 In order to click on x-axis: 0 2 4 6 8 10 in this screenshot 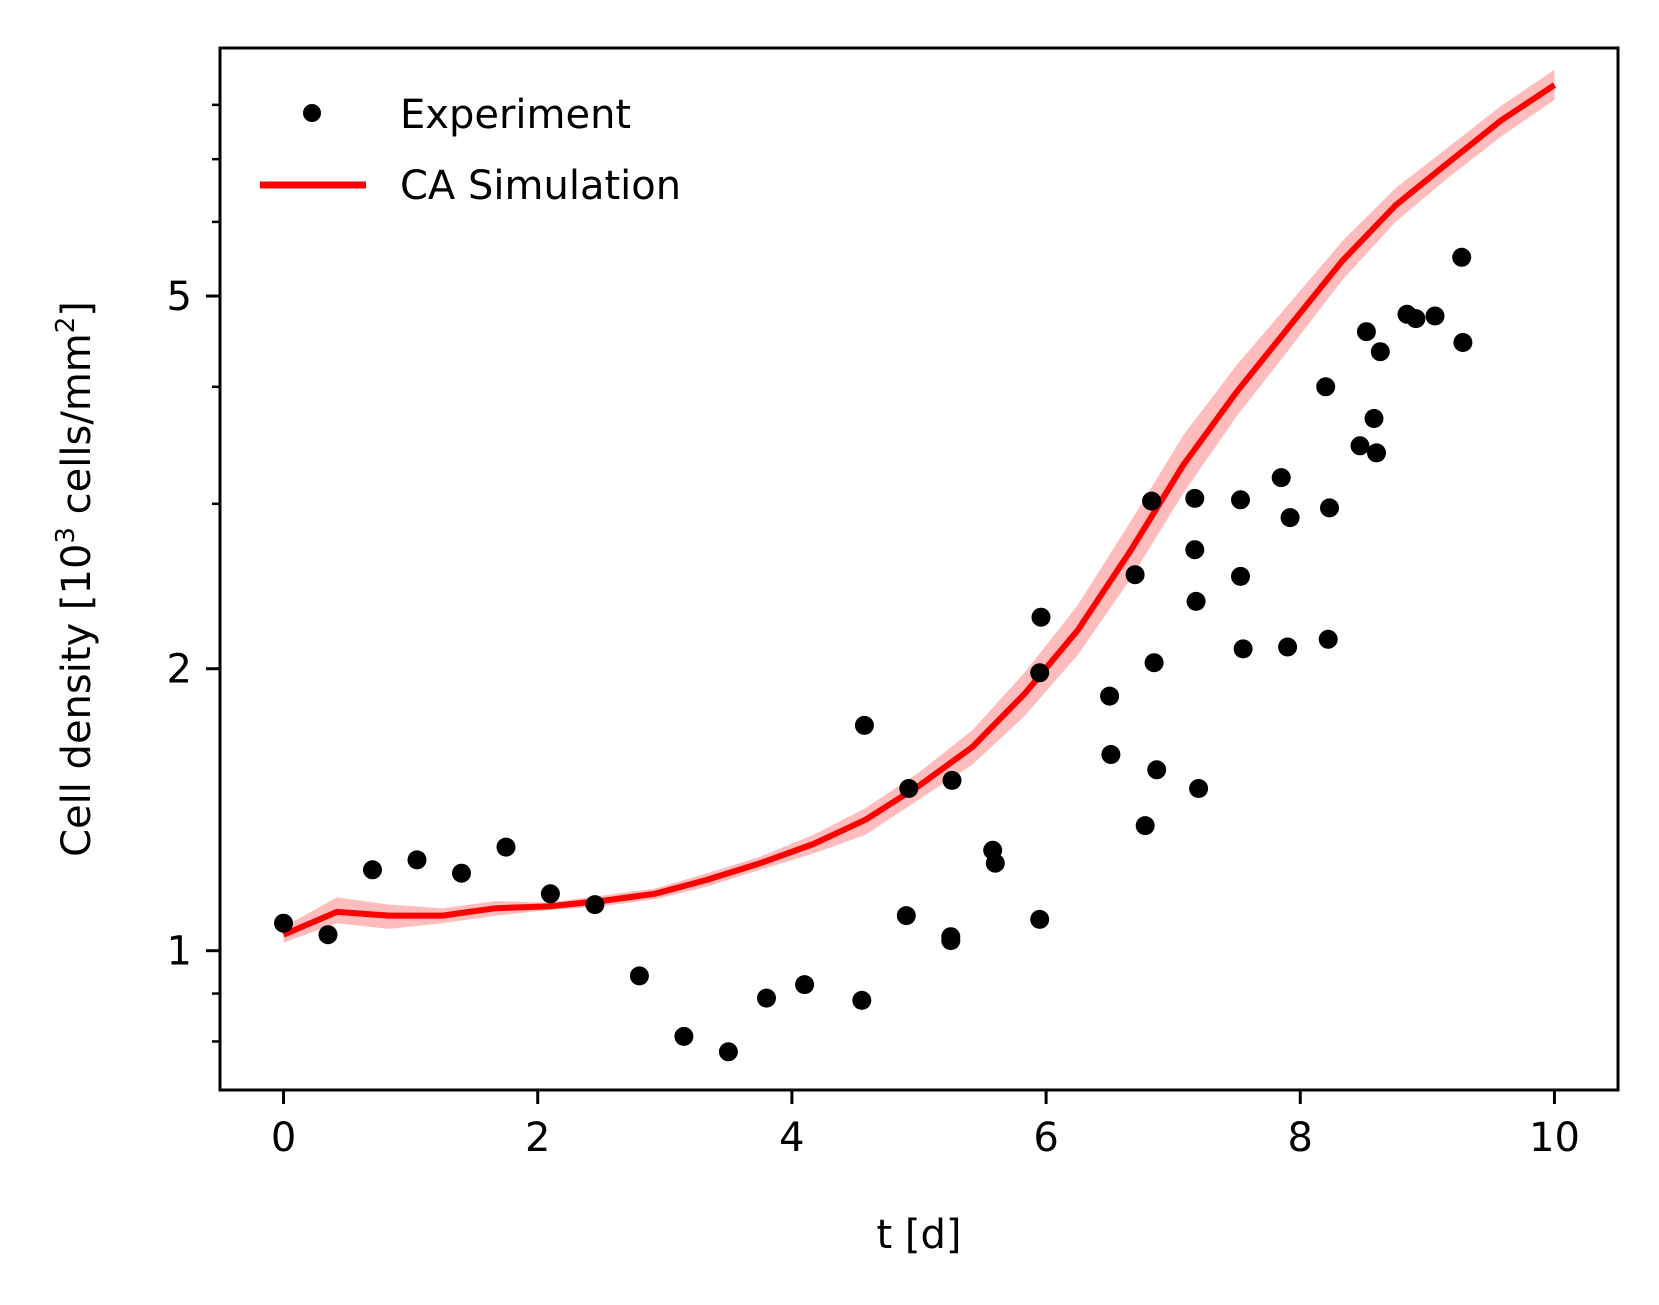, I will do `click(925, 1125)`.